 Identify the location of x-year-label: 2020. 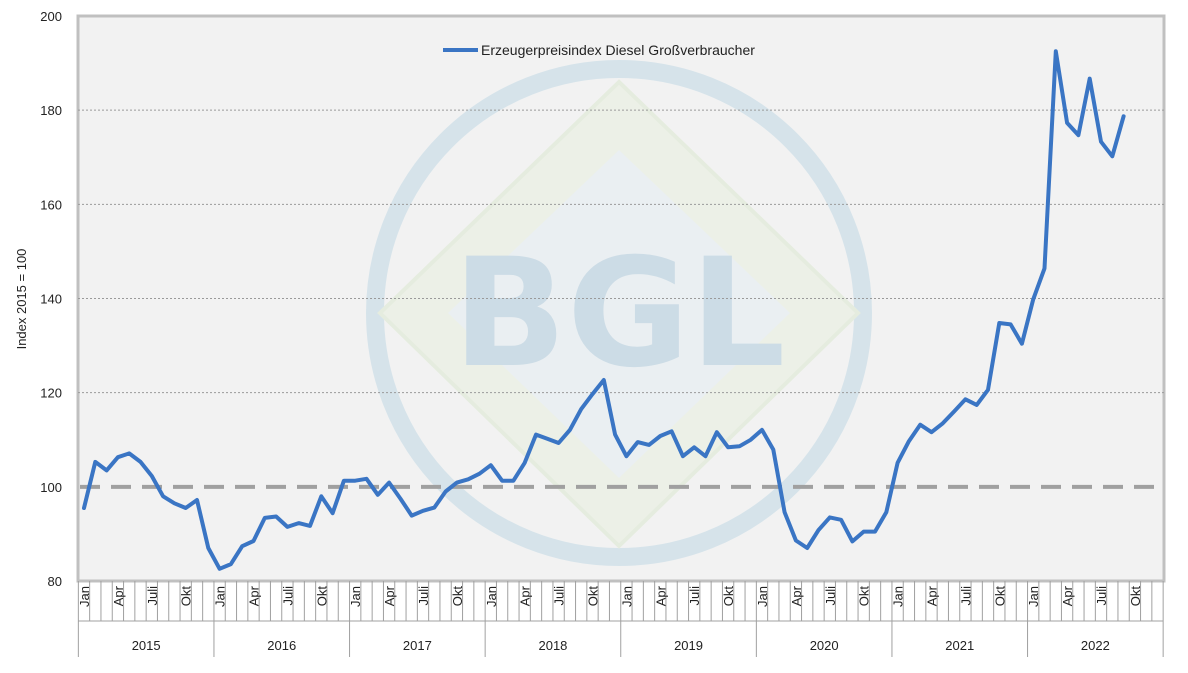
(824, 645).